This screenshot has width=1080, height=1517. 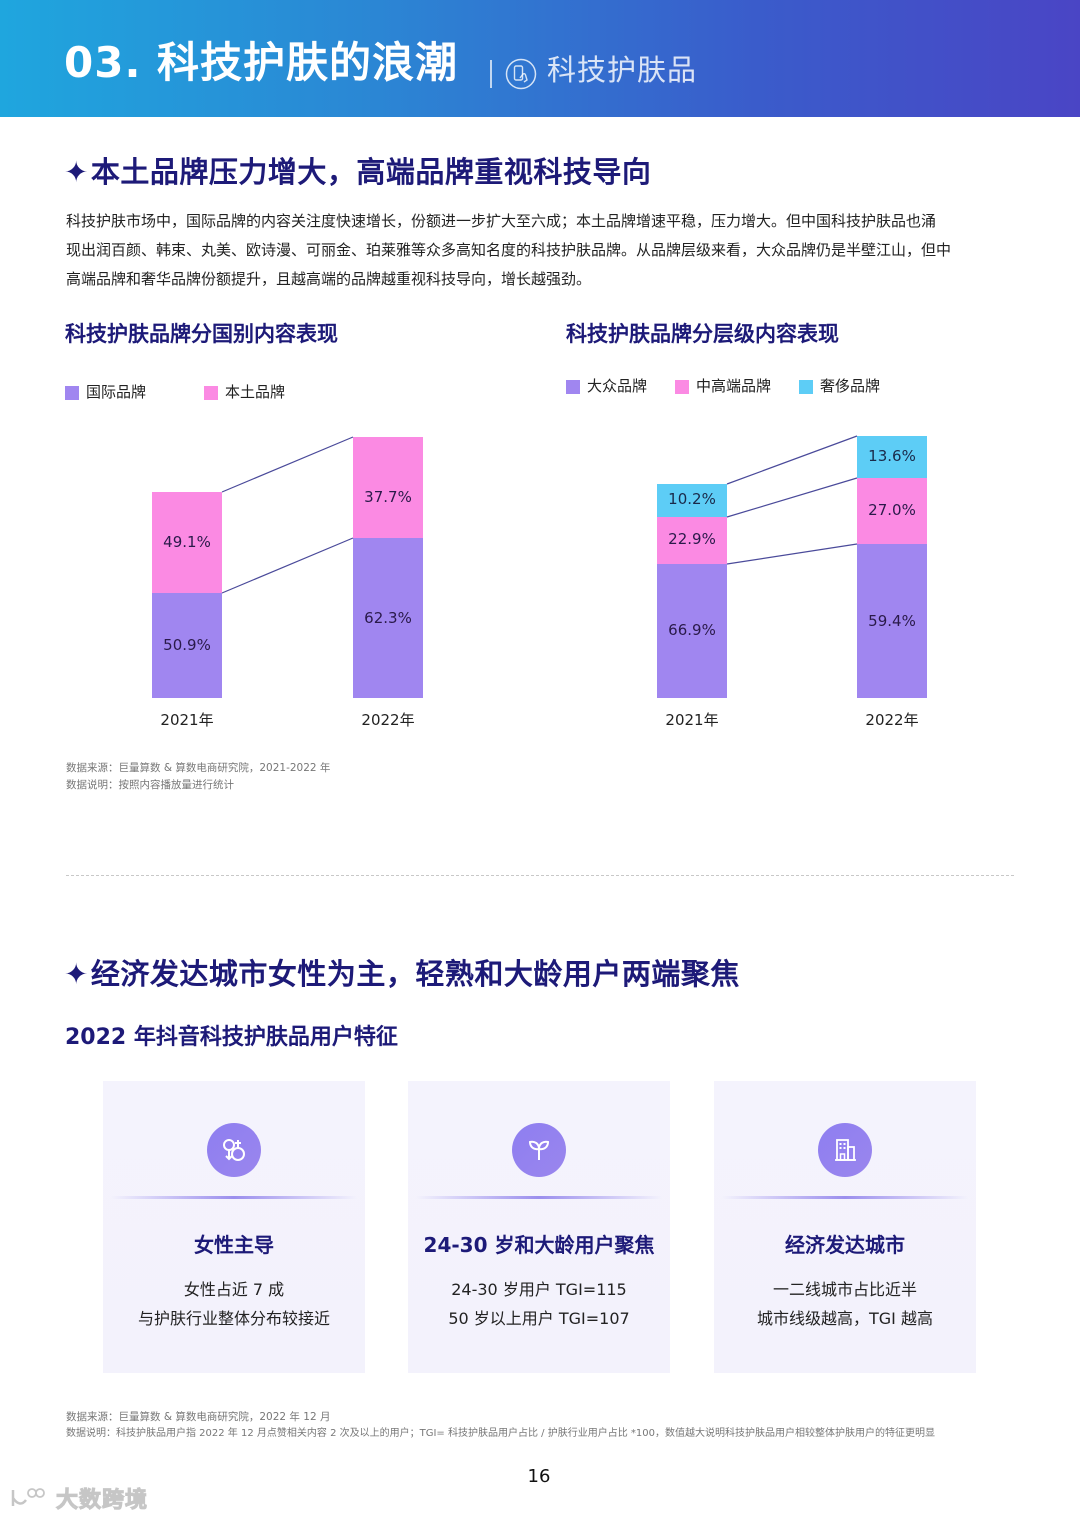 What do you see at coordinates (539, 567) in the screenshot?
I see `charts-graphic` at bounding box center [539, 567].